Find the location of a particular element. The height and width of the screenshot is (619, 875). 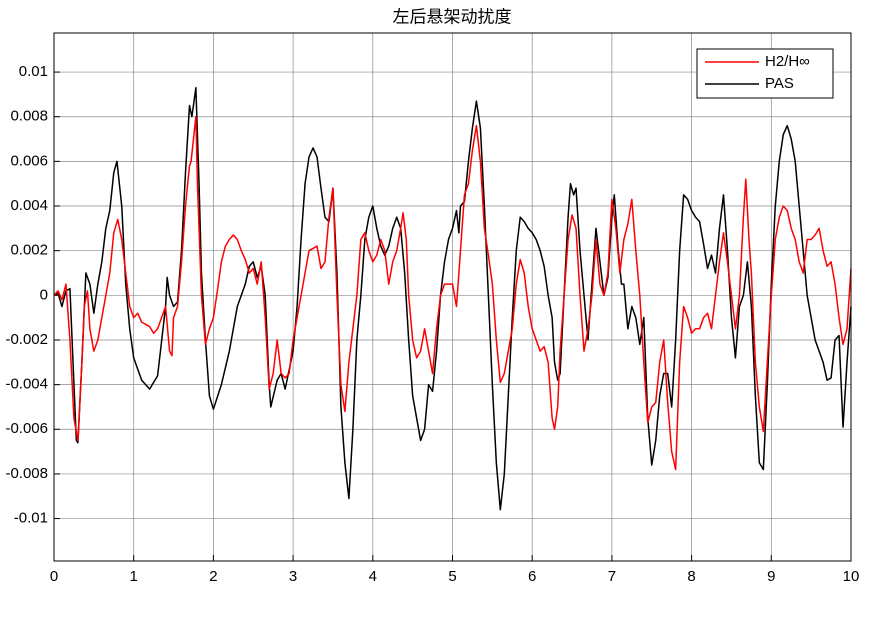

x-tick-label: 5 is located at coordinates (452, 576).